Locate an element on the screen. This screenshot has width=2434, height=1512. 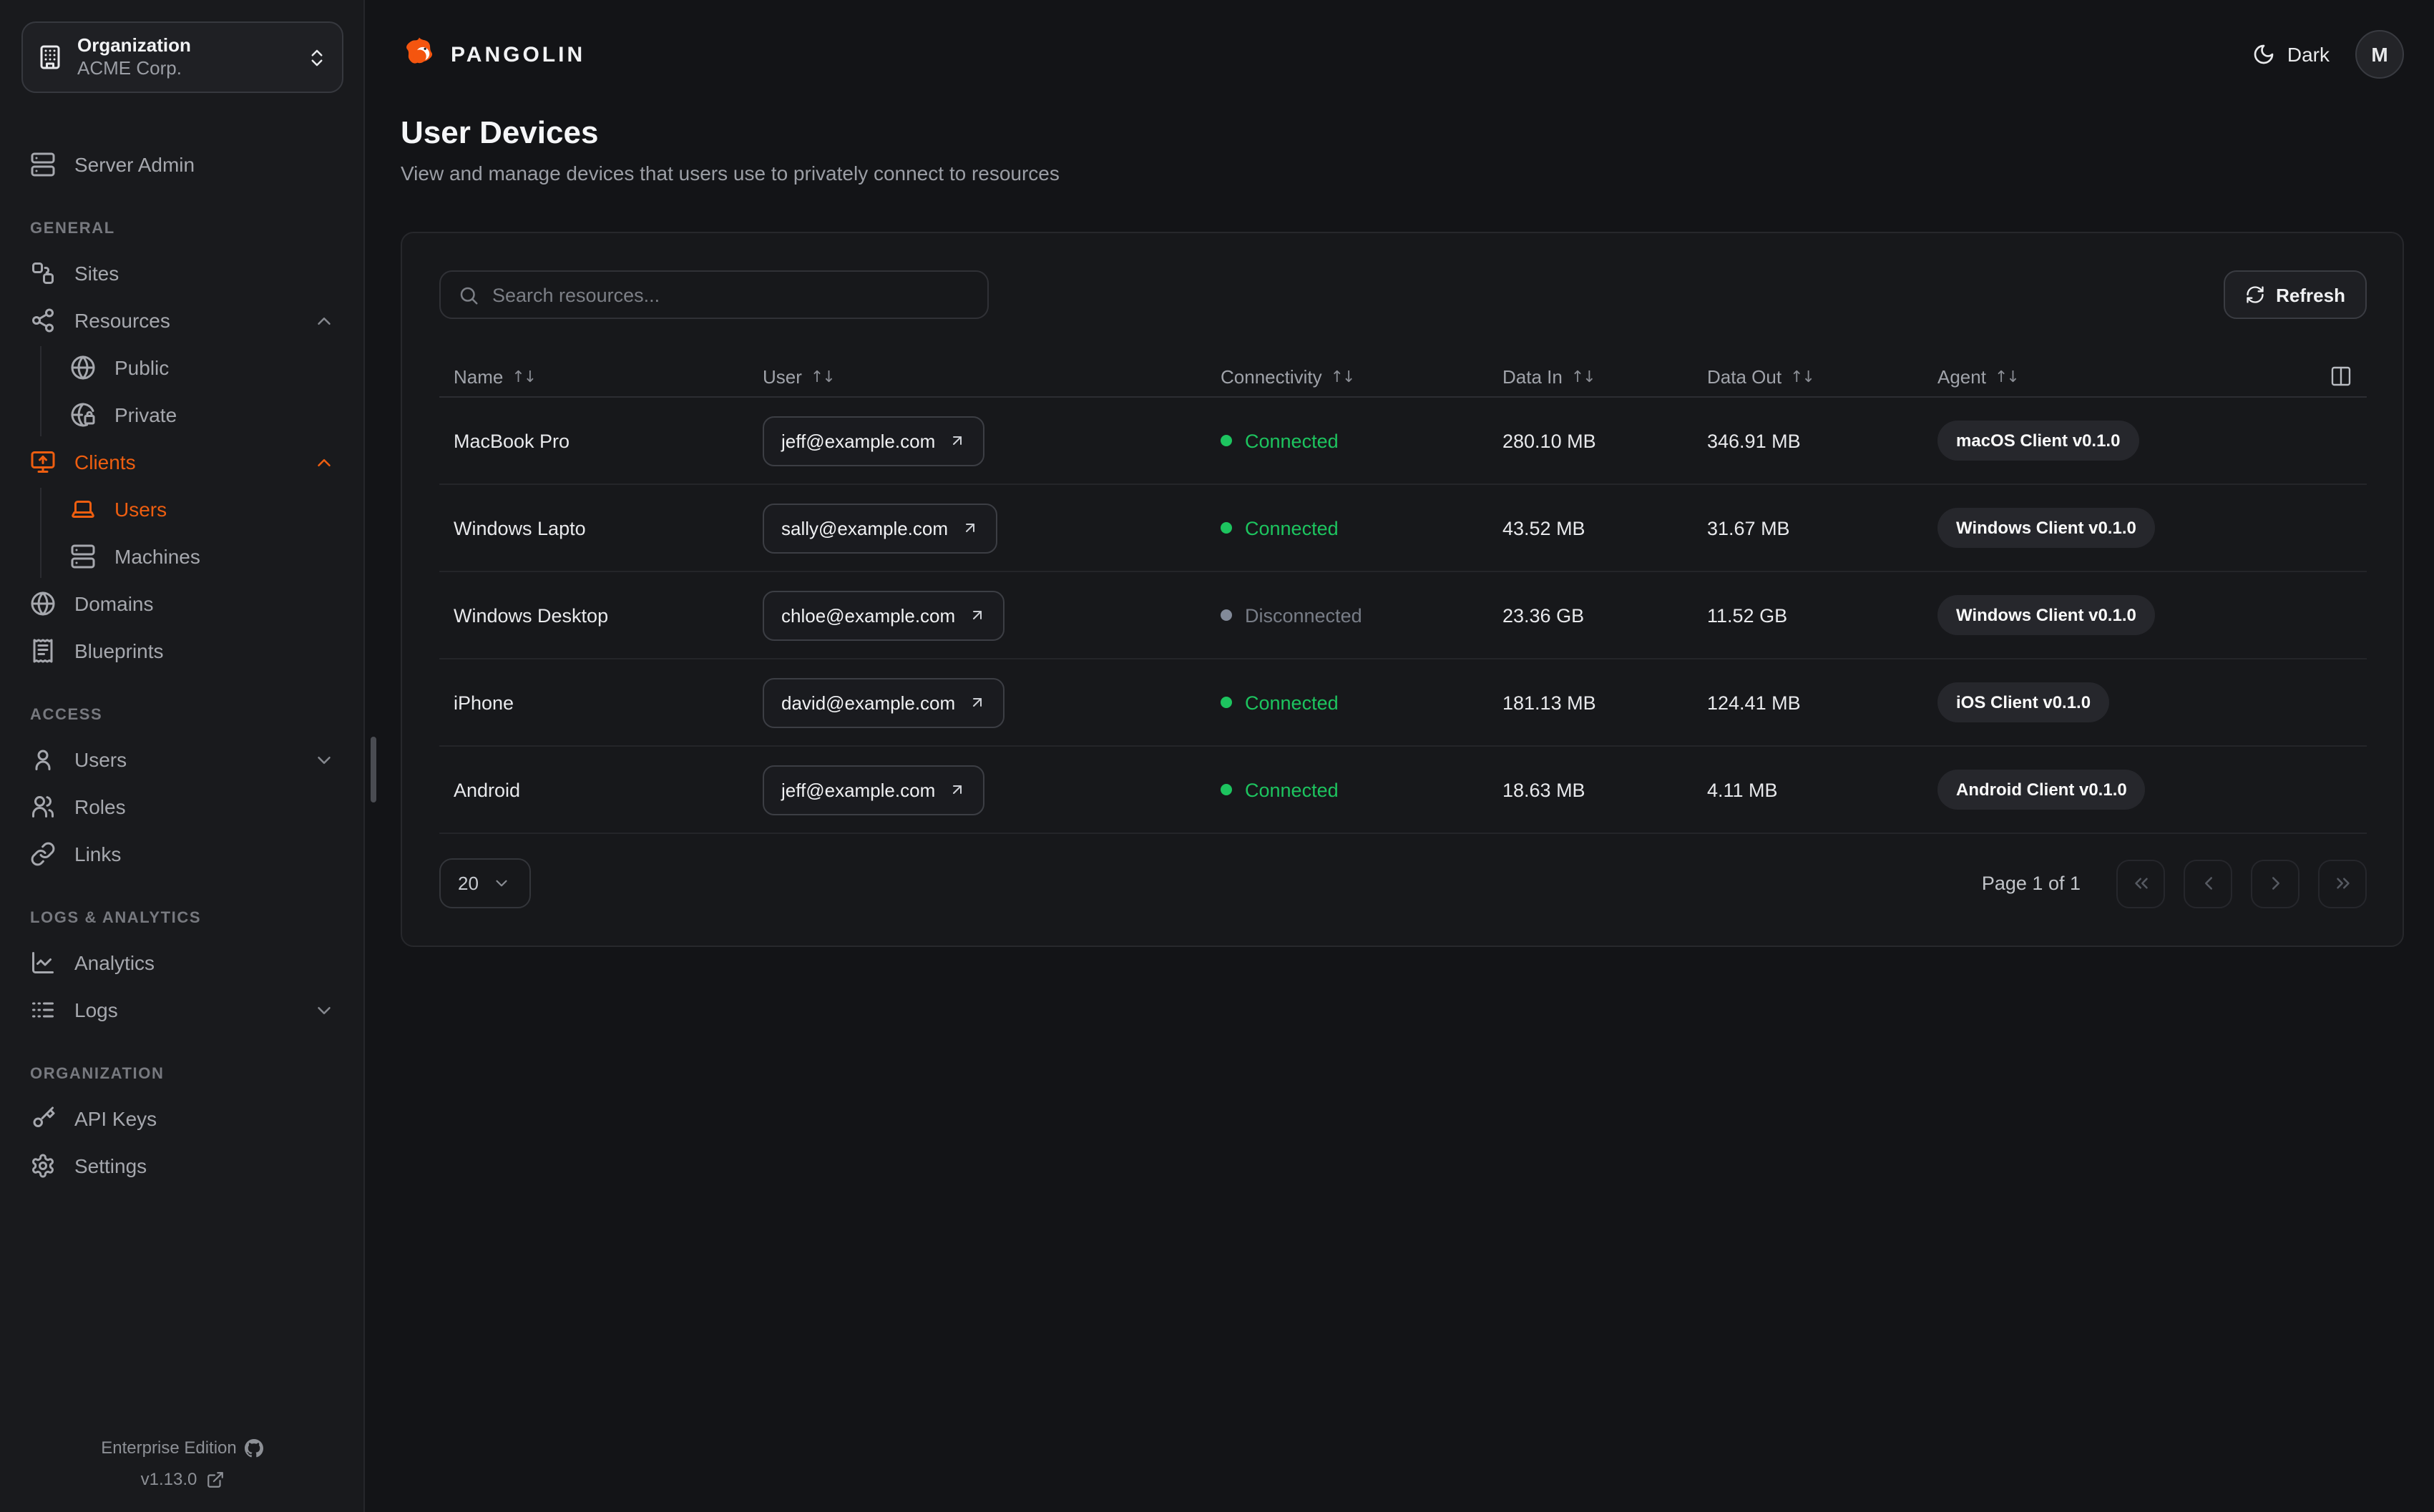
globe-icon is located at coordinates (43, 603).